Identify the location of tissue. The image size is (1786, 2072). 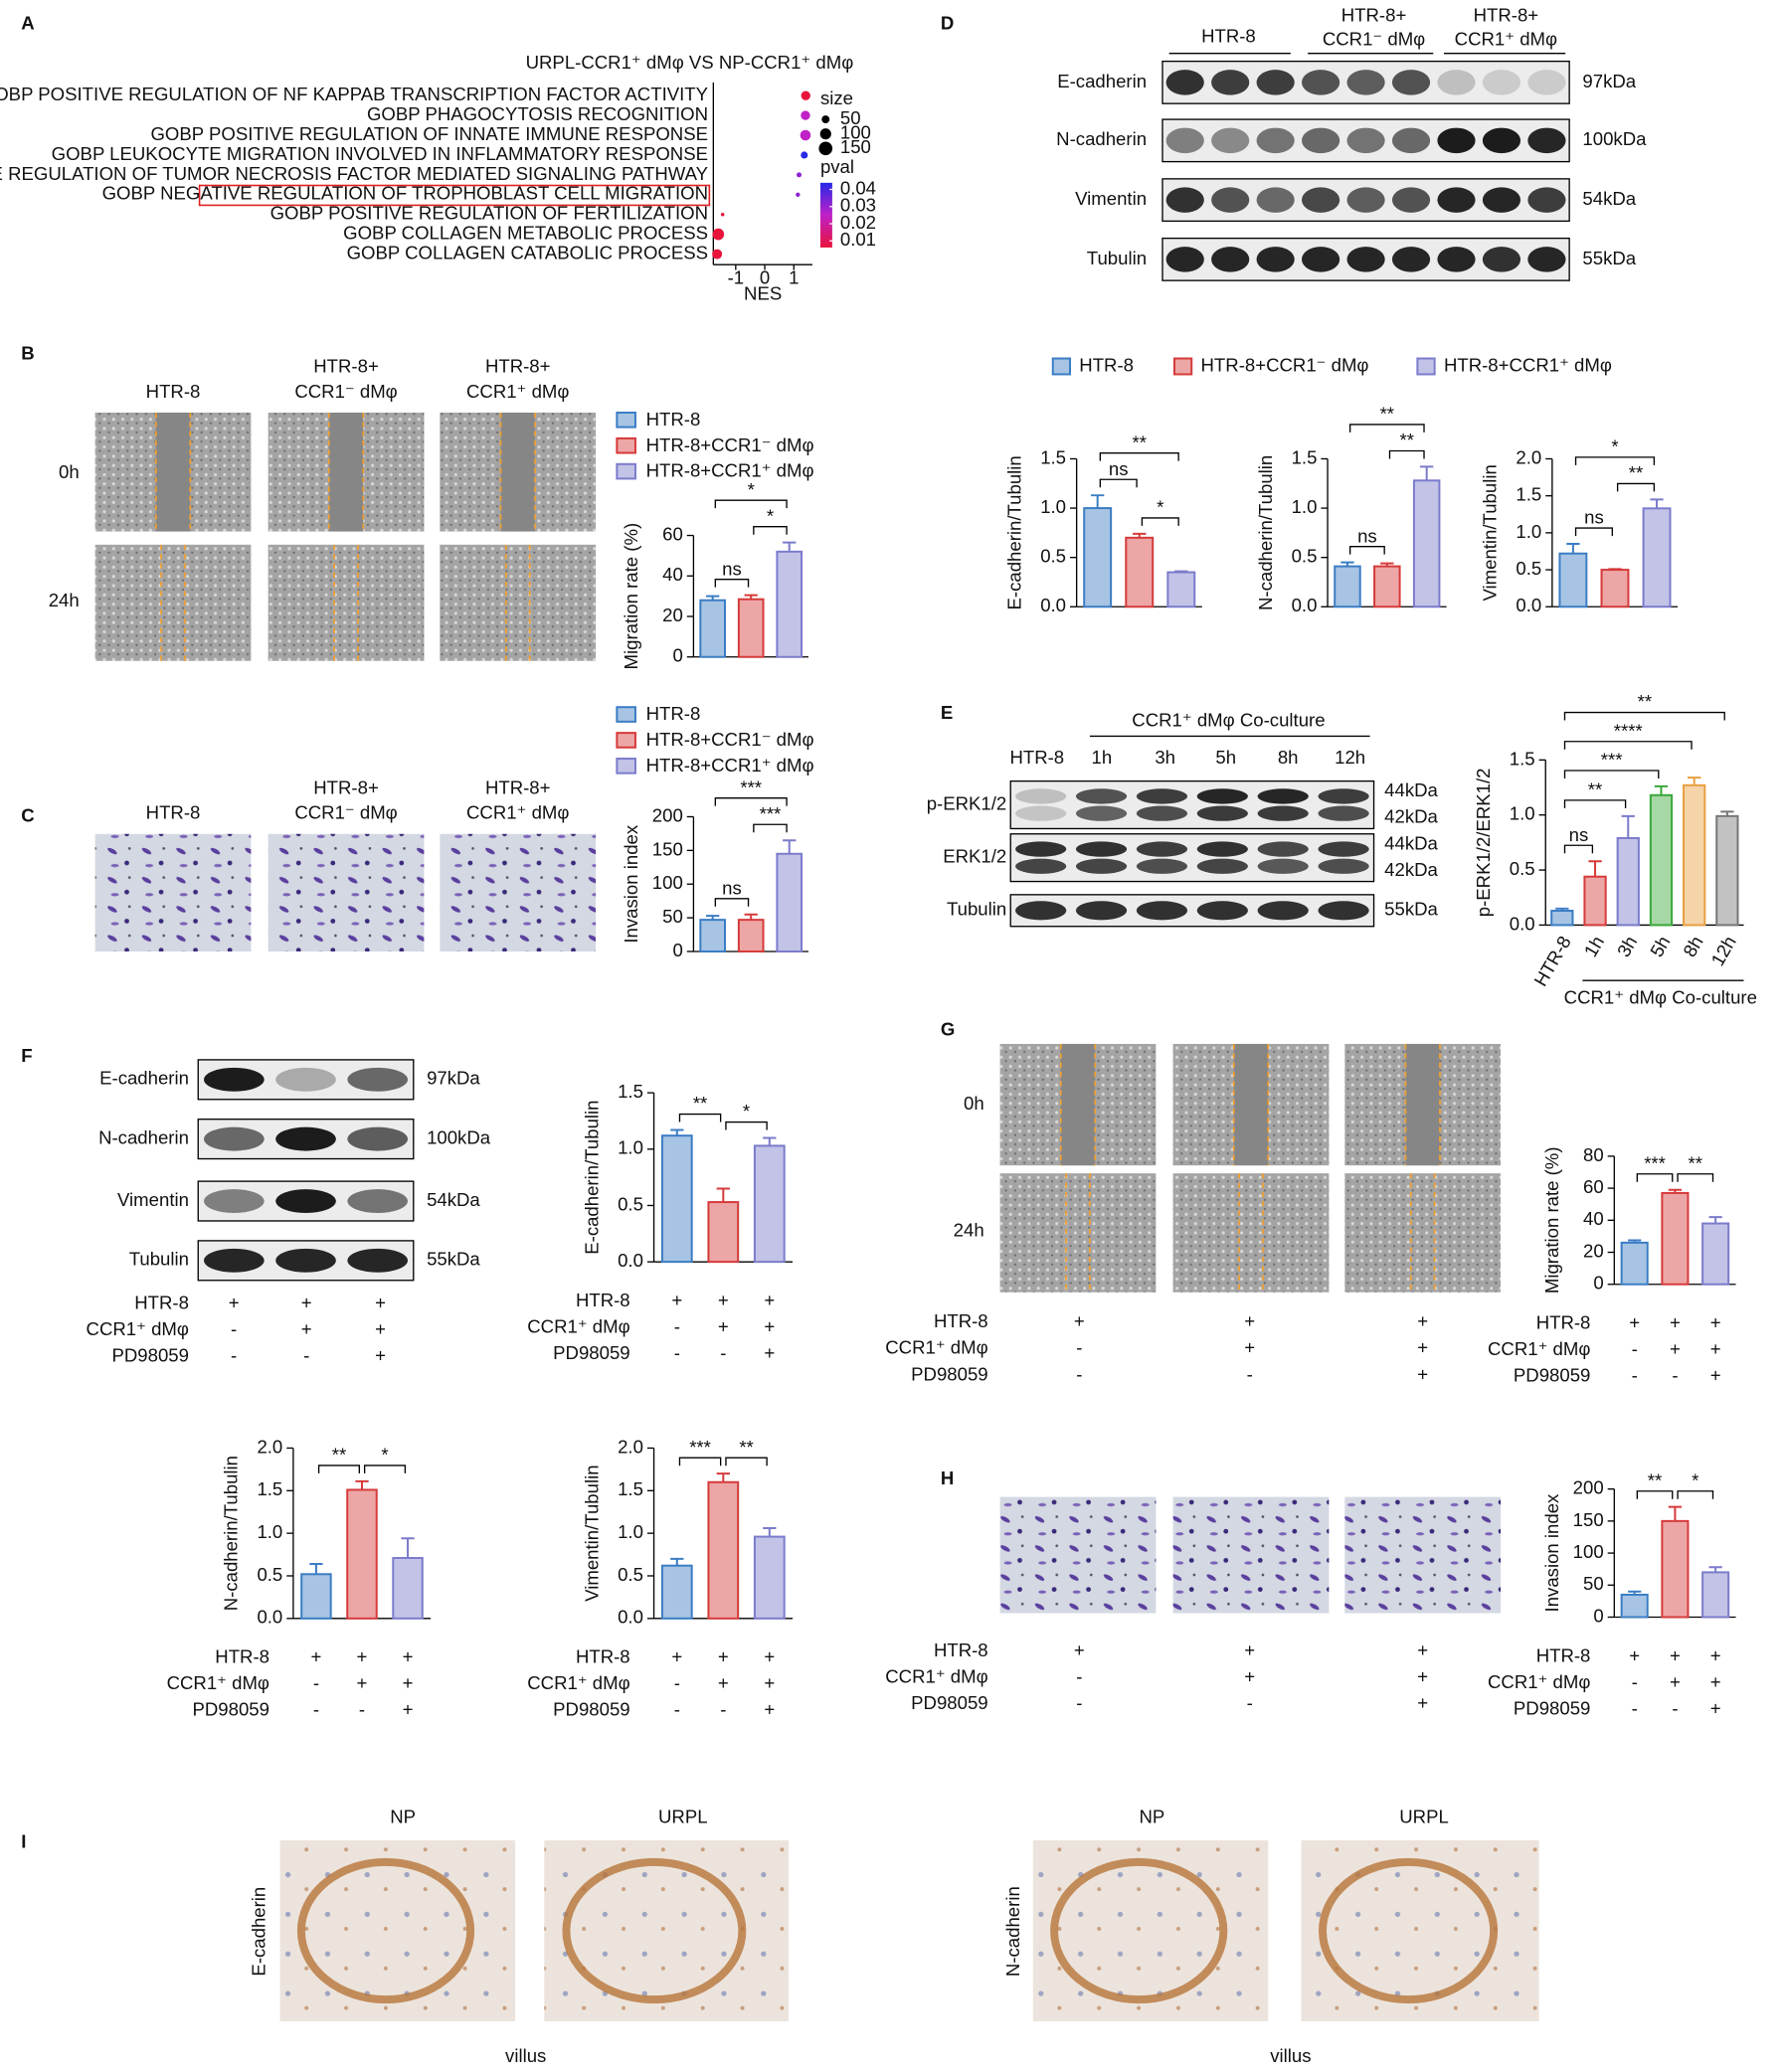
(1139, 1930).